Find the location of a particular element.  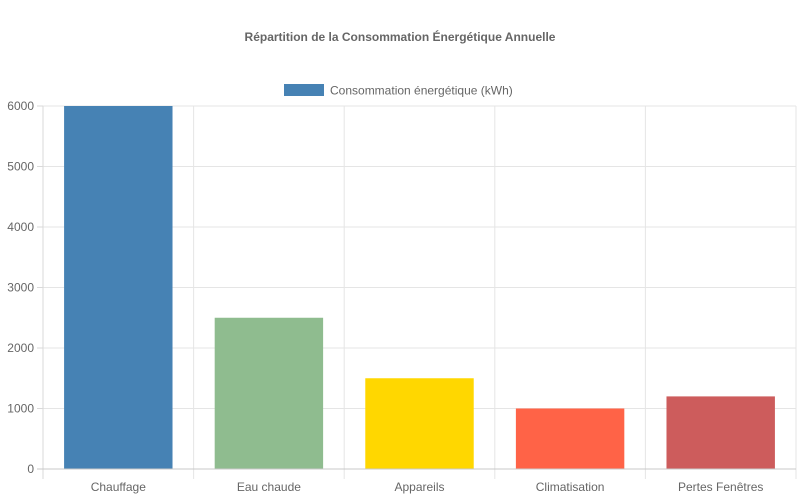

y-tick-label: 4000 is located at coordinates (20, 227).